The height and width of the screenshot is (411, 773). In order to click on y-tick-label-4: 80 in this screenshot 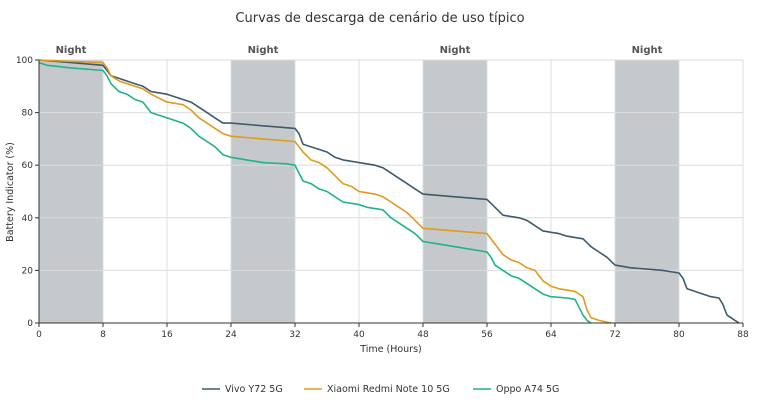, I will do `click(28, 114)`.